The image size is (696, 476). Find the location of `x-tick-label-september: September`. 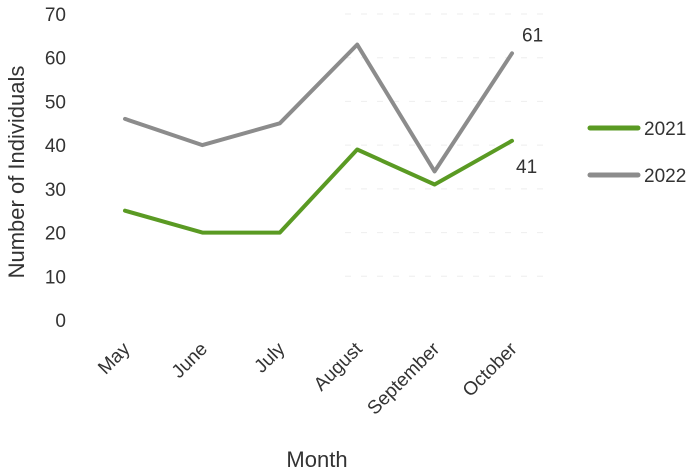

x-tick-label-september: September is located at coordinates (404, 378).